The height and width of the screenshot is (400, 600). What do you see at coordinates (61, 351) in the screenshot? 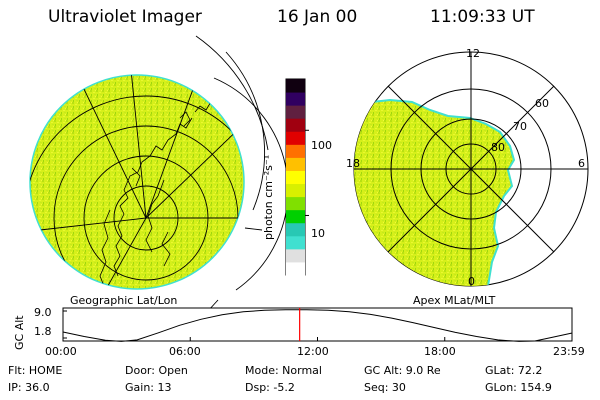
I see `timeline-xtick-0000: 00:00` at bounding box center [61, 351].